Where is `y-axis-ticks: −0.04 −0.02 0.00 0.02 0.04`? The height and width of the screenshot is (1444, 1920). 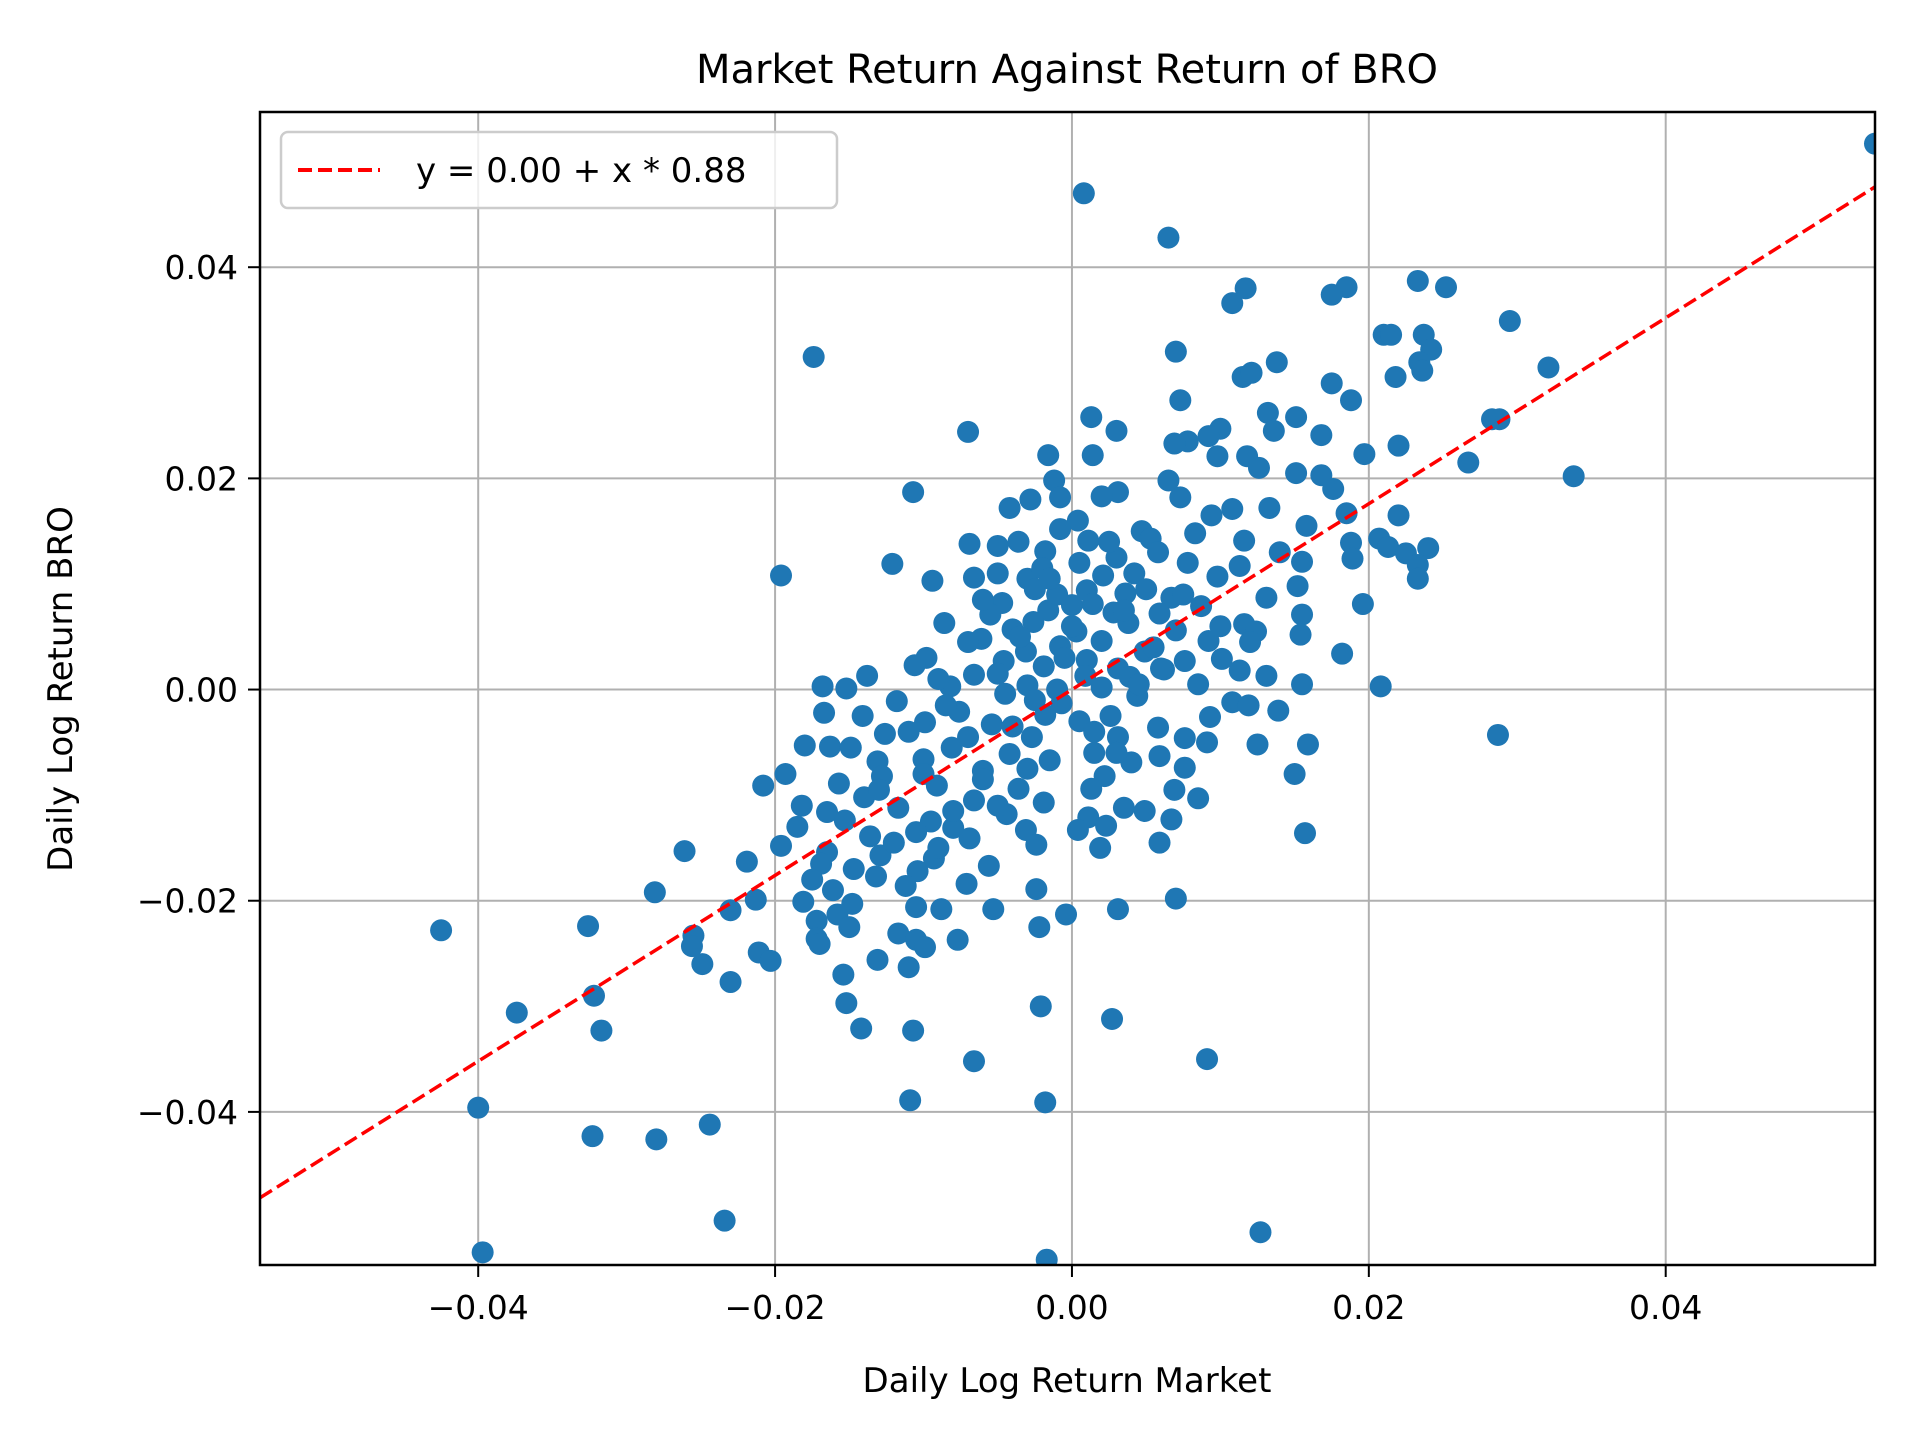
y-axis-ticks: −0.04 −0.02 0.00 0.02 0.04 is located at coordinates (198, 690).